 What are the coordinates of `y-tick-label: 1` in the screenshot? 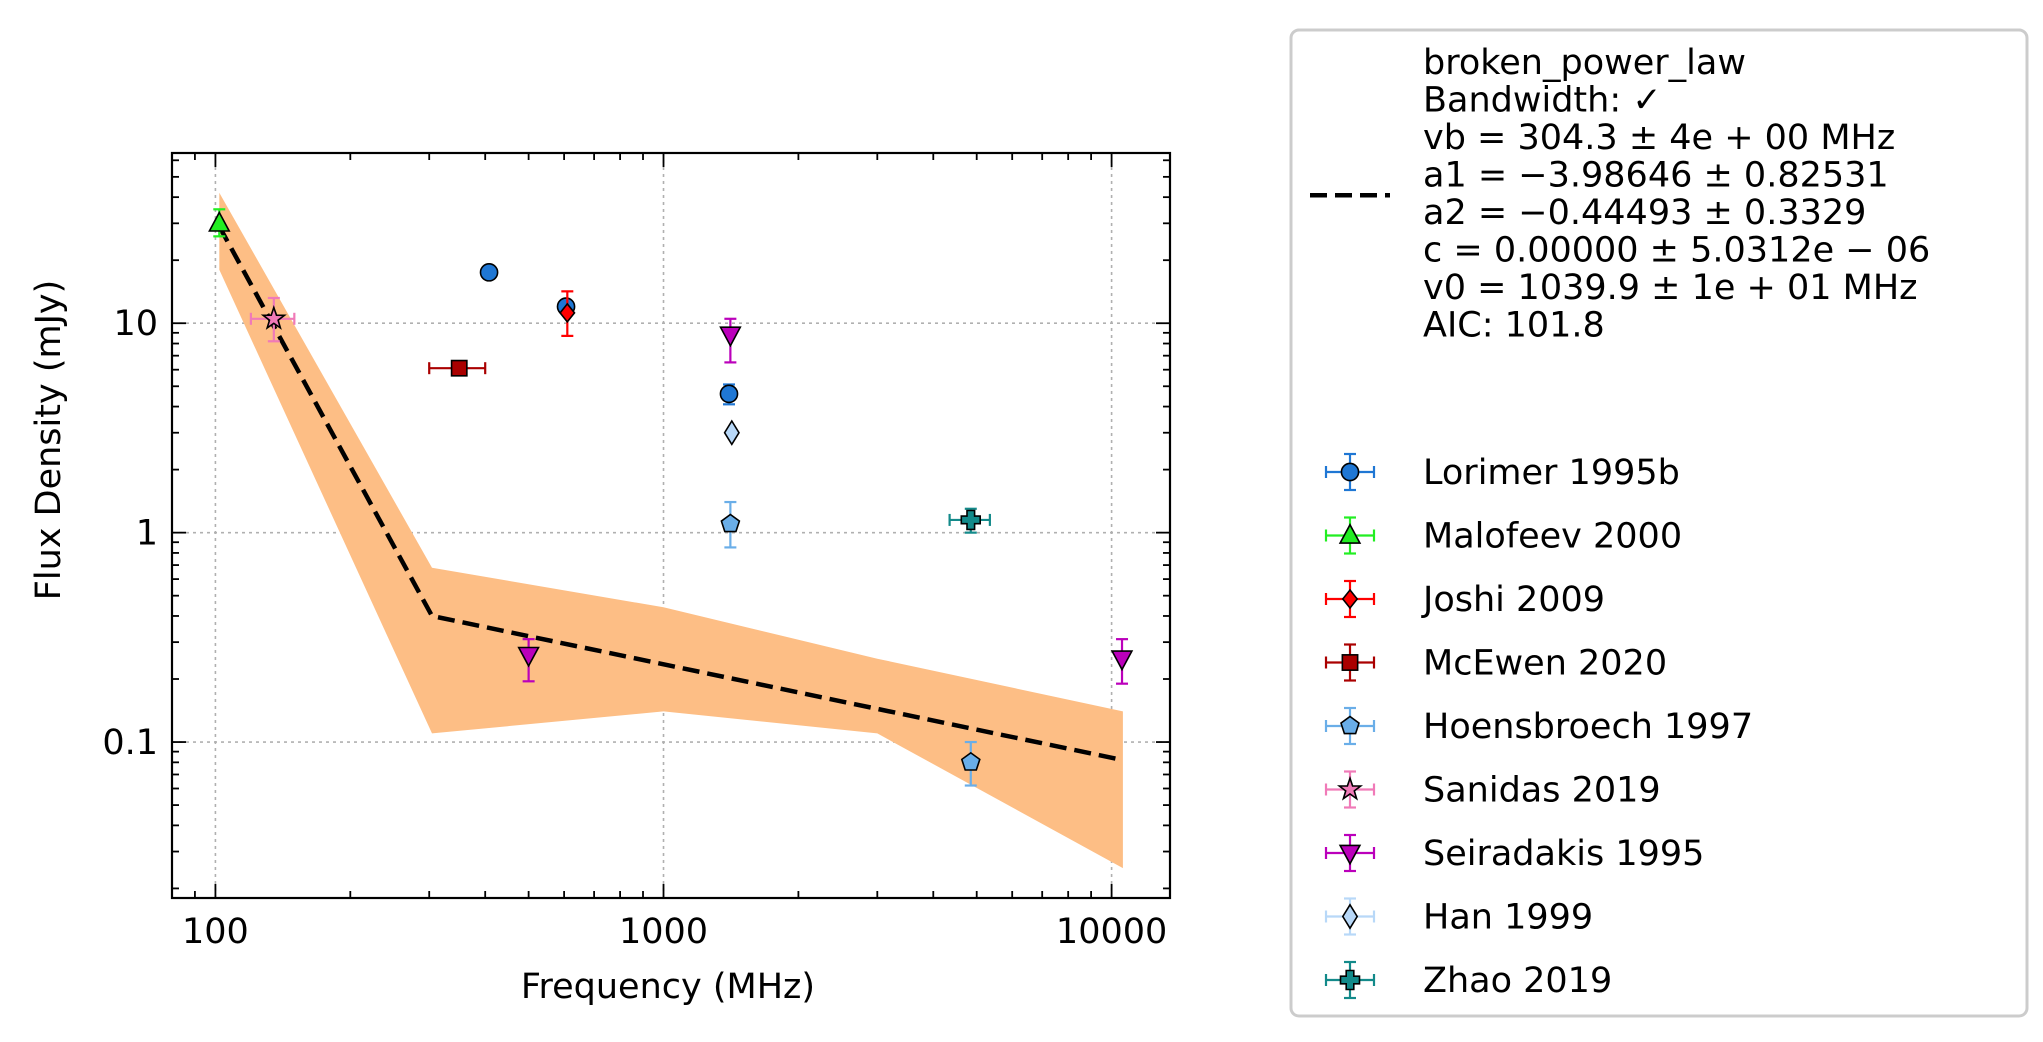 It's located at (147, 534).